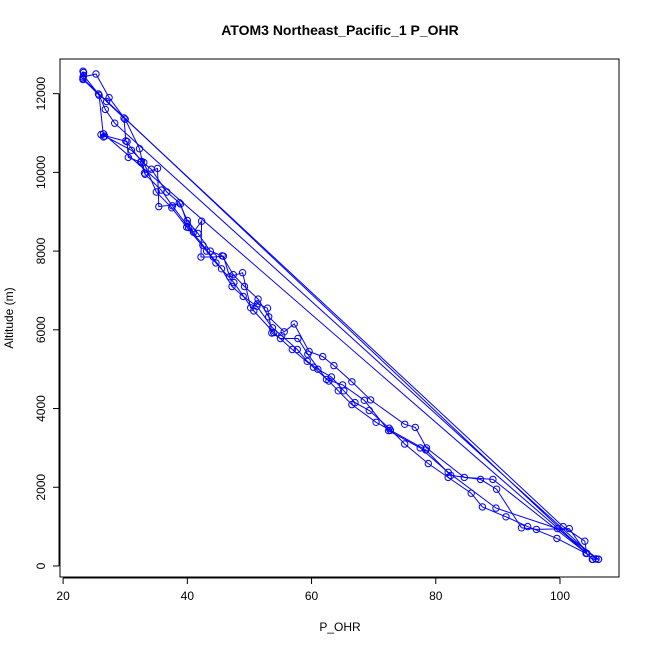 The image size is (650, 650). I want to click on y-tick-label: 4000, so click(41, 408).